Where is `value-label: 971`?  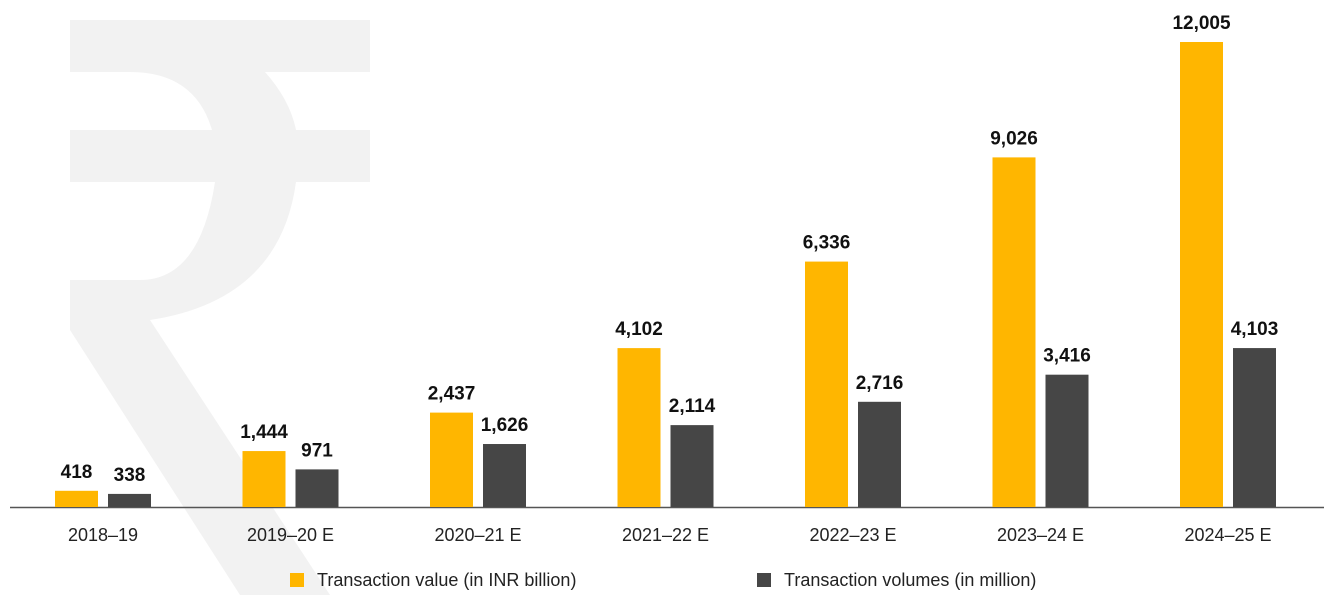
value-label: 971 is located at coordinates (317, 450).